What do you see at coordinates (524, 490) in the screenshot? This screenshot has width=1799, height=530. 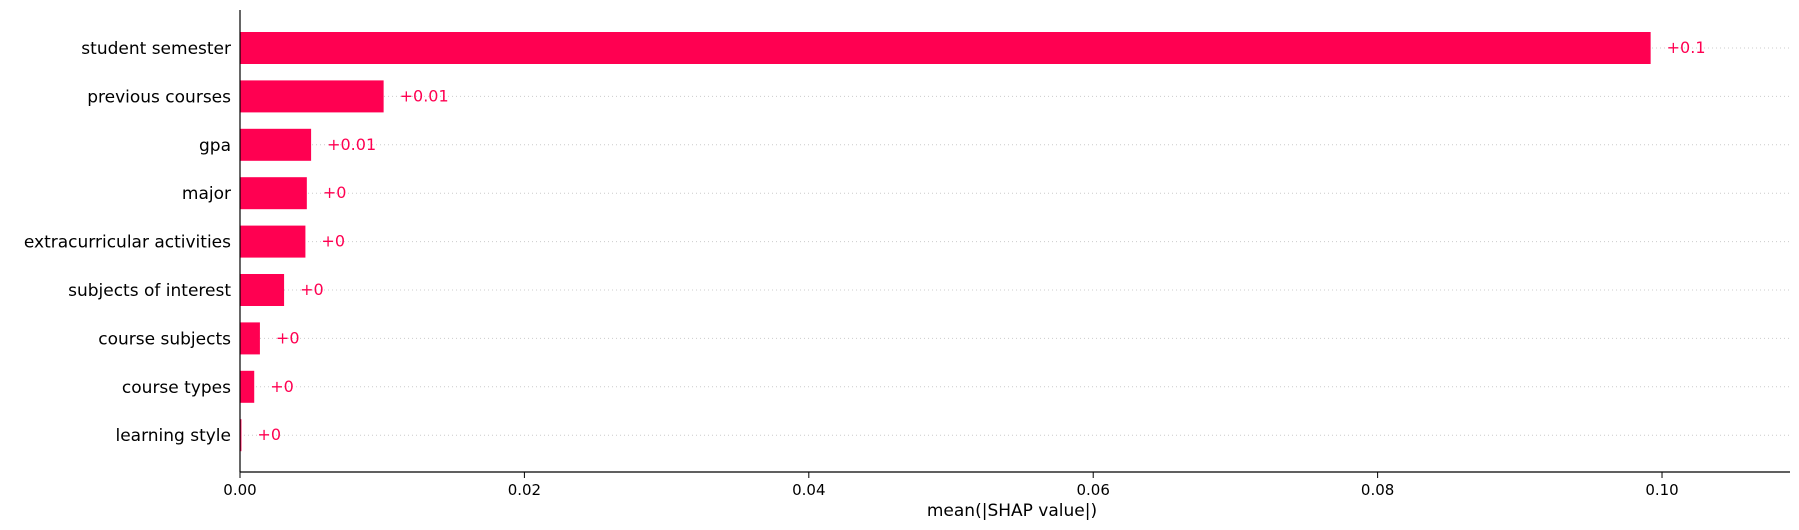 I see `x-tick-label: 0.02` at bounding box center [524, 490].